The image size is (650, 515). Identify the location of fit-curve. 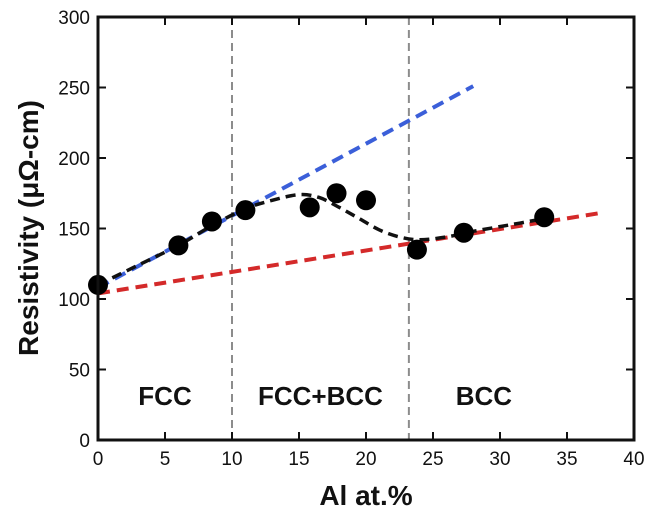
(321, 239).